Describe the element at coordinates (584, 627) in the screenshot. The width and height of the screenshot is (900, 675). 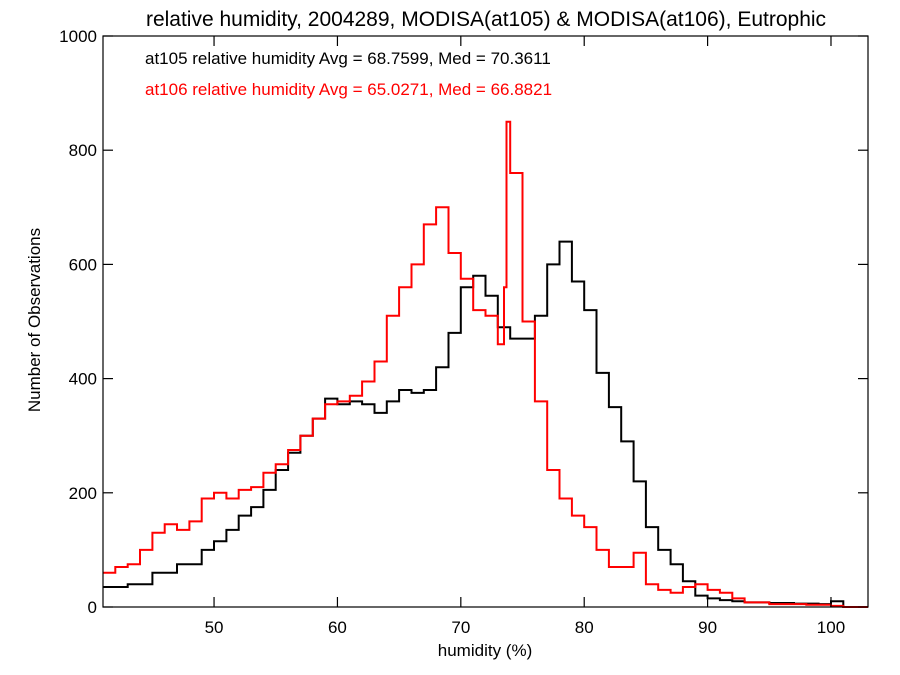
I see `x-tick-label: 80` at that location.